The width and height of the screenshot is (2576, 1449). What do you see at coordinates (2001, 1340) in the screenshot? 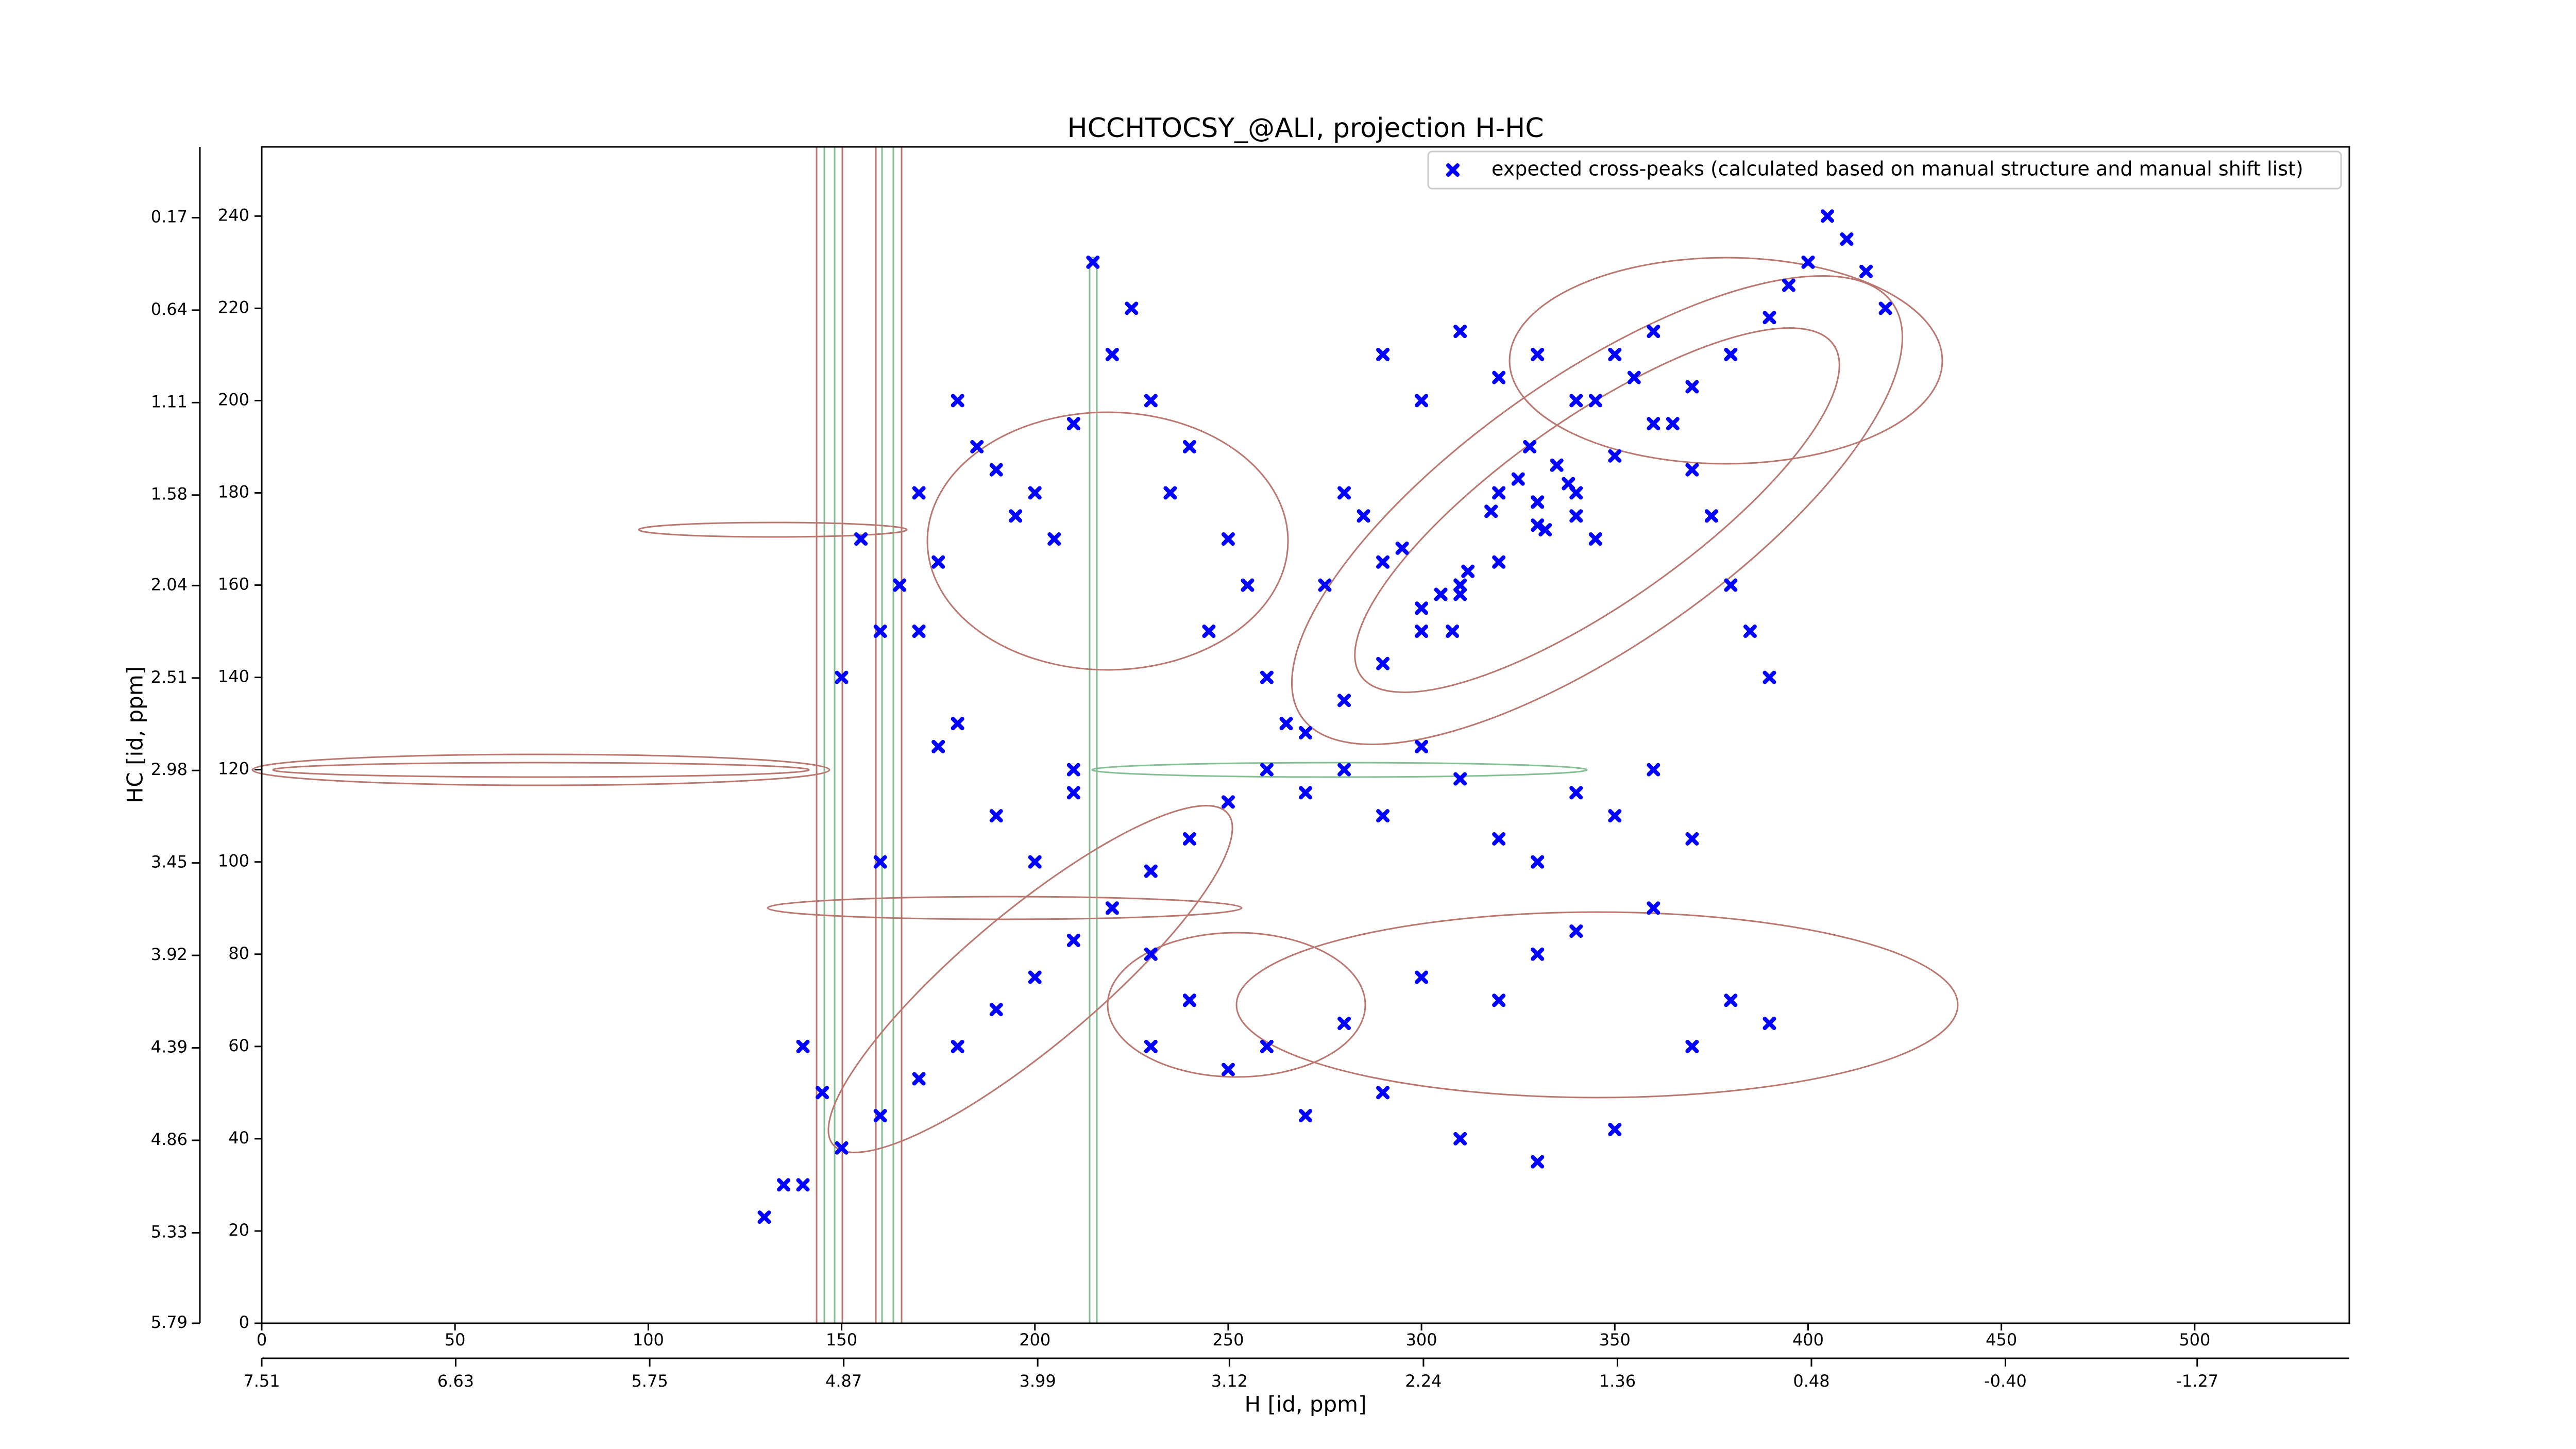
I see `x-tick-label: 450` at bounding box center [2001, 1340].